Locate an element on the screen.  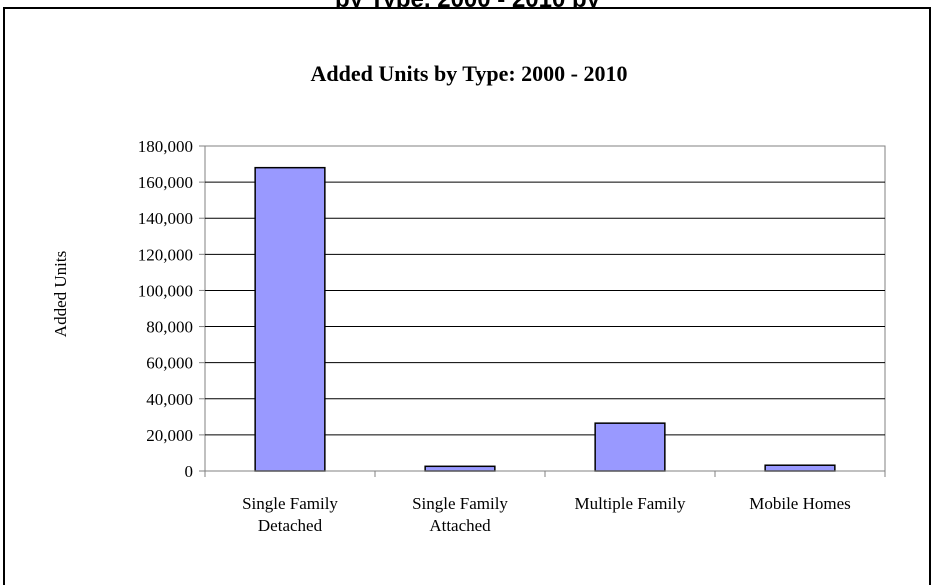
y-tick-label: 120,000 is located at coordinates (165, 254).